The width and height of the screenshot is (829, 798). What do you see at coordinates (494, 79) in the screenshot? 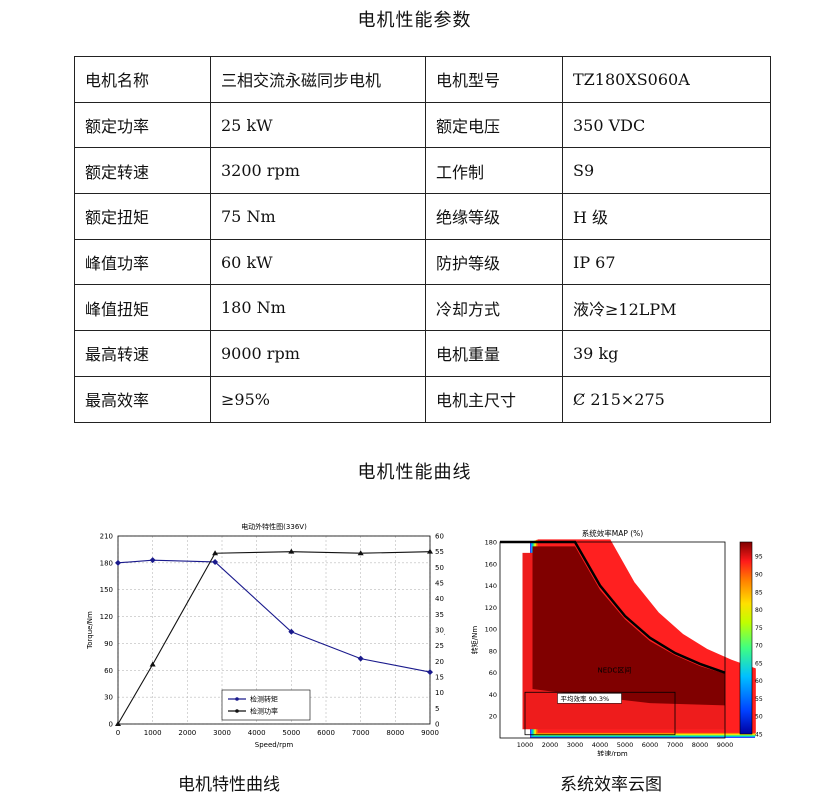
I see `spec-label: 电机型号` at bounding box center [494, 79].